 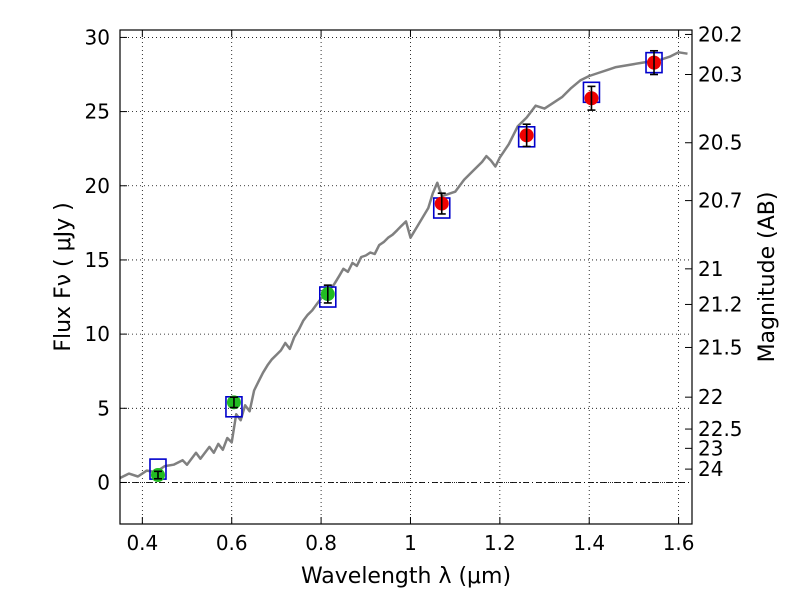 What do you see at coordinates (720, 143) in the screenshot?
I see `right-tick-label: 20.5` at bounding box center [720, 143].